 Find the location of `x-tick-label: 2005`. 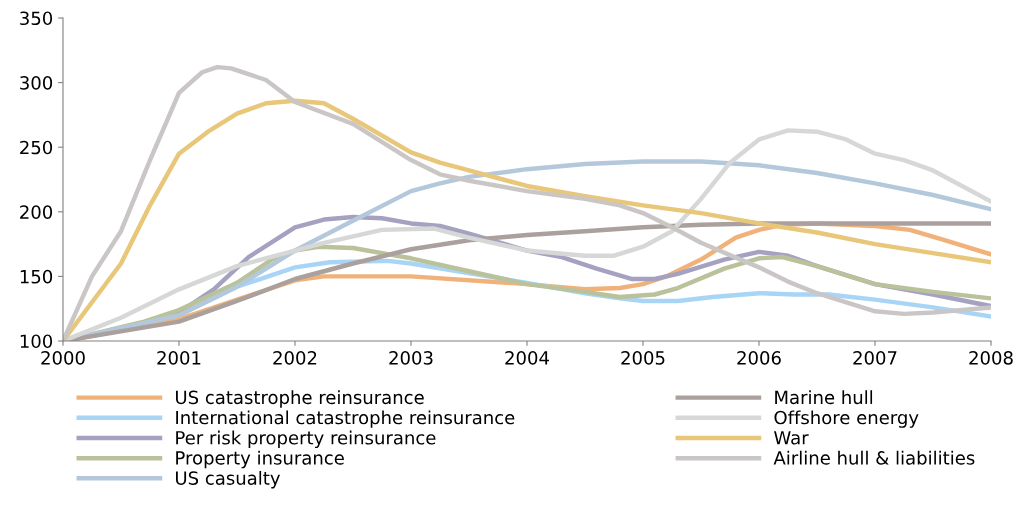

x-tick-label: 2005 is located at coordinates (643, 358).